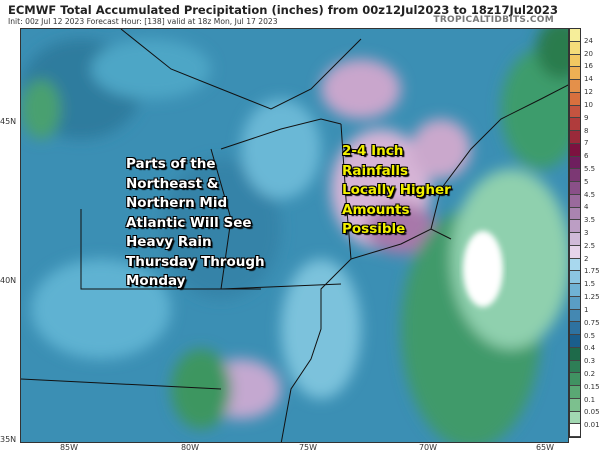  What do you see at coordinates (545, 447) in the screenshot?
I see `lon-label: 65W` at bounding box center [545, 447].